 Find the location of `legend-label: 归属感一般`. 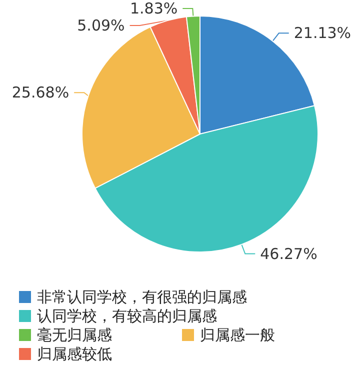

legend-label: 归属感一般 is located at coordinates (237, 335).